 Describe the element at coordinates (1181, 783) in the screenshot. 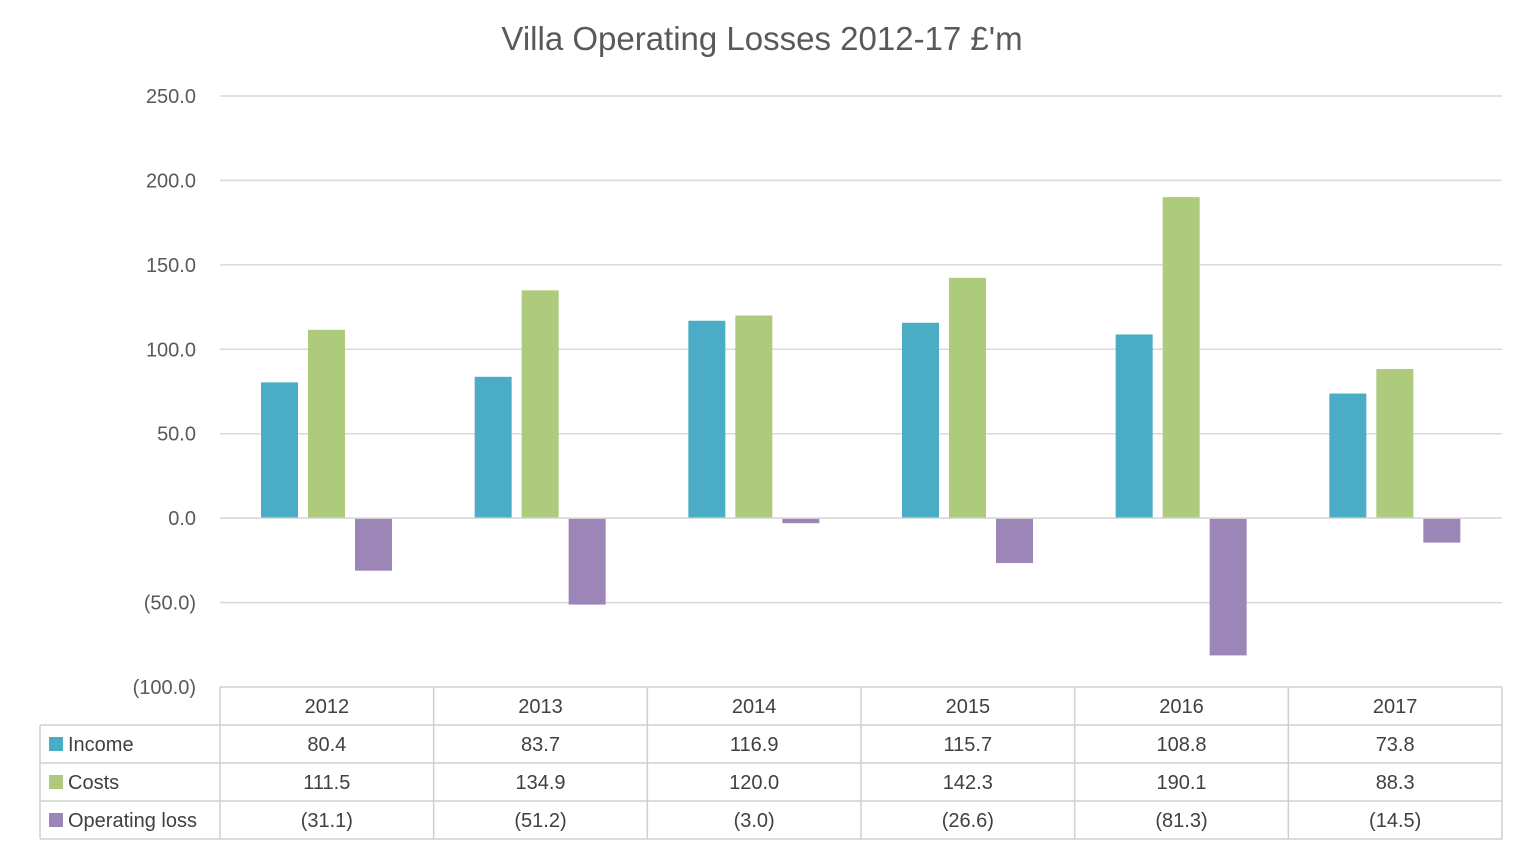

I see `table-cell-value: 190.1` at that location.